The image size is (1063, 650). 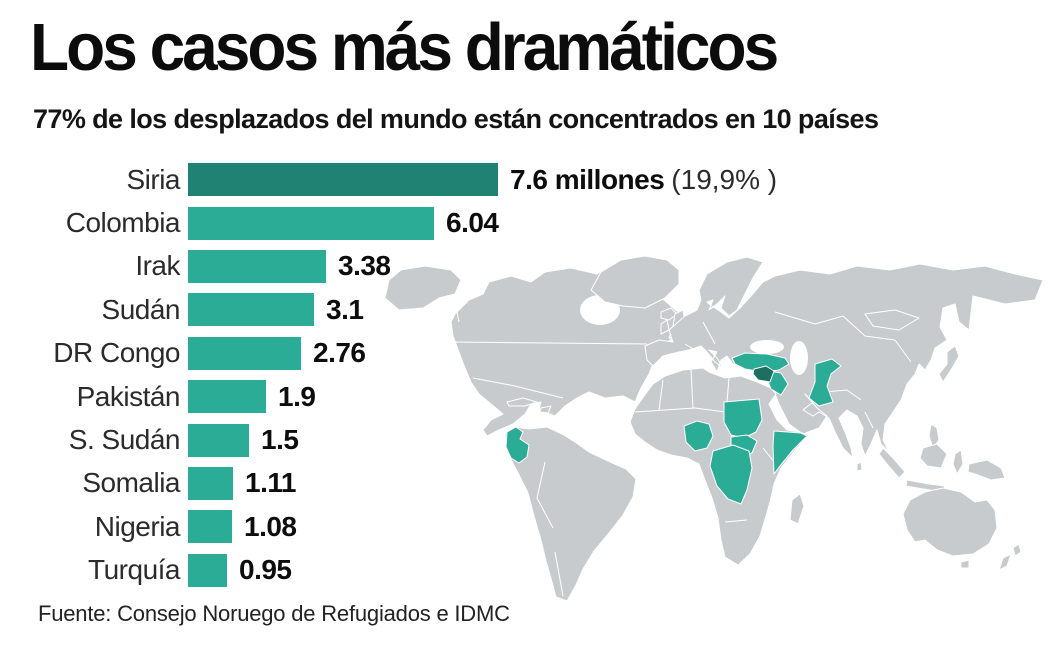 I want to click on bar-row: Nigeria 1.08, so click(x=388, y=526).